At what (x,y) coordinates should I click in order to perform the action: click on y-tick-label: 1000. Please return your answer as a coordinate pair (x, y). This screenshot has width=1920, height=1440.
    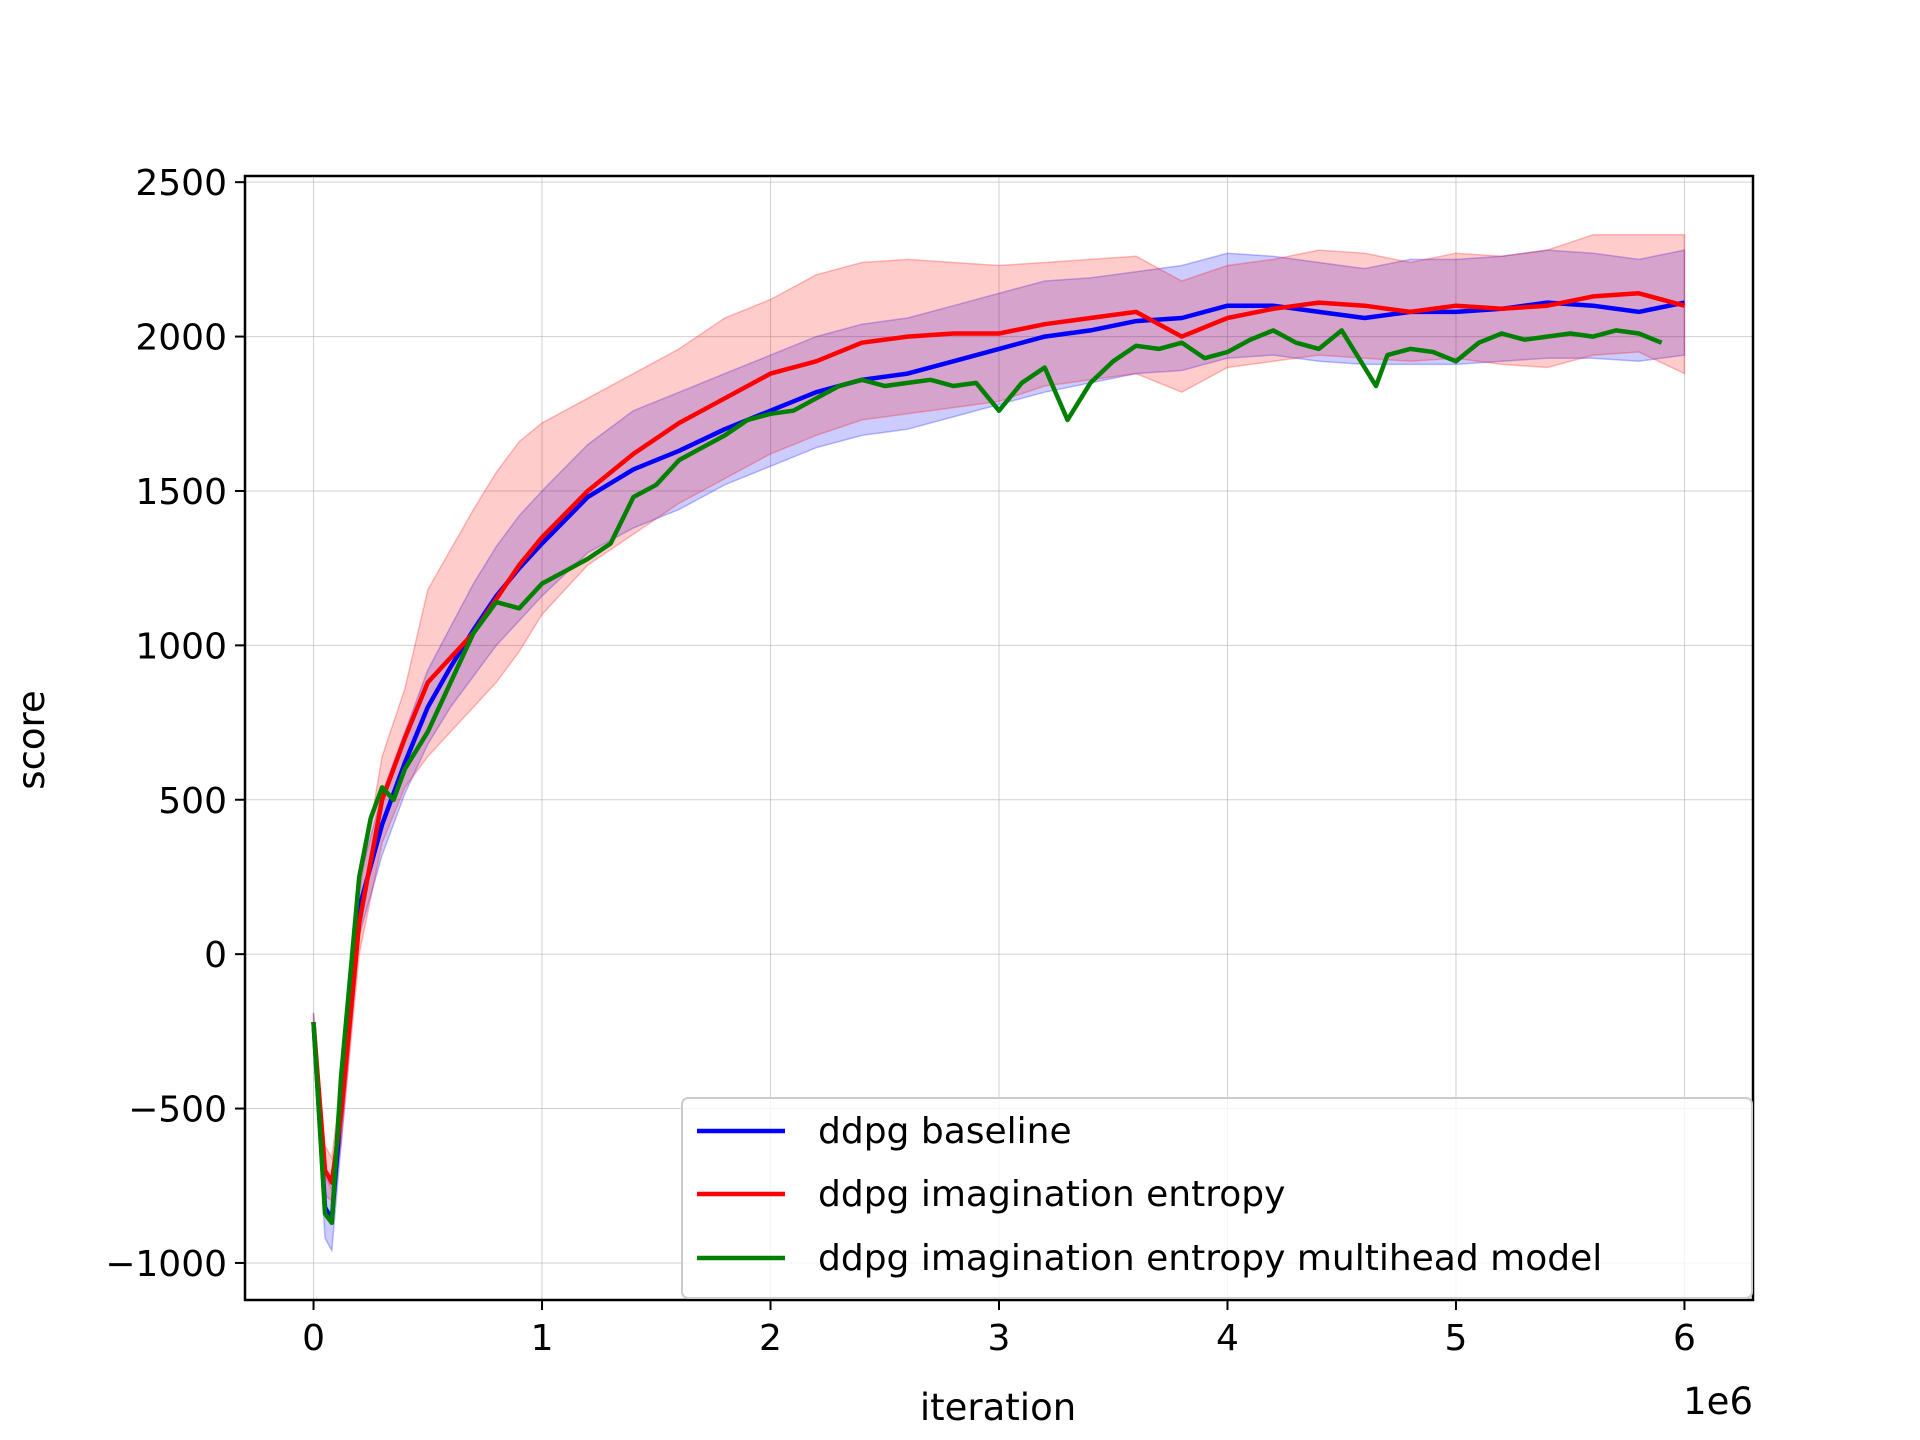
    Looking at the image, I should click on (181, 646).